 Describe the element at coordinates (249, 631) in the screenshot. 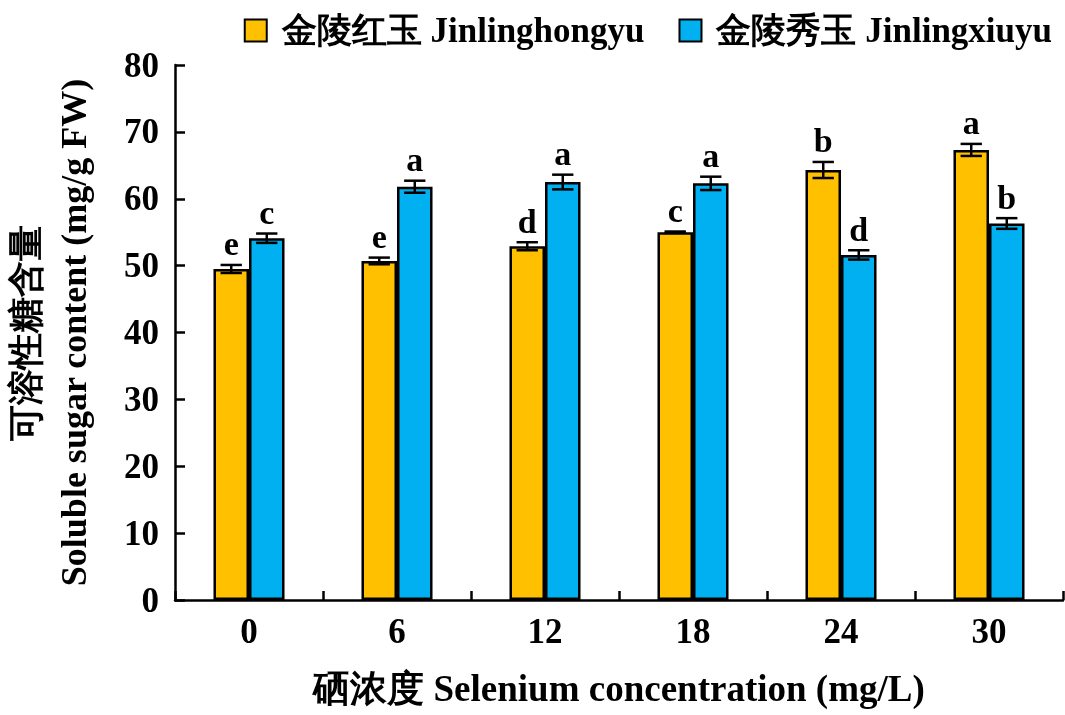

I see `x-tick-label: 0` at that location.